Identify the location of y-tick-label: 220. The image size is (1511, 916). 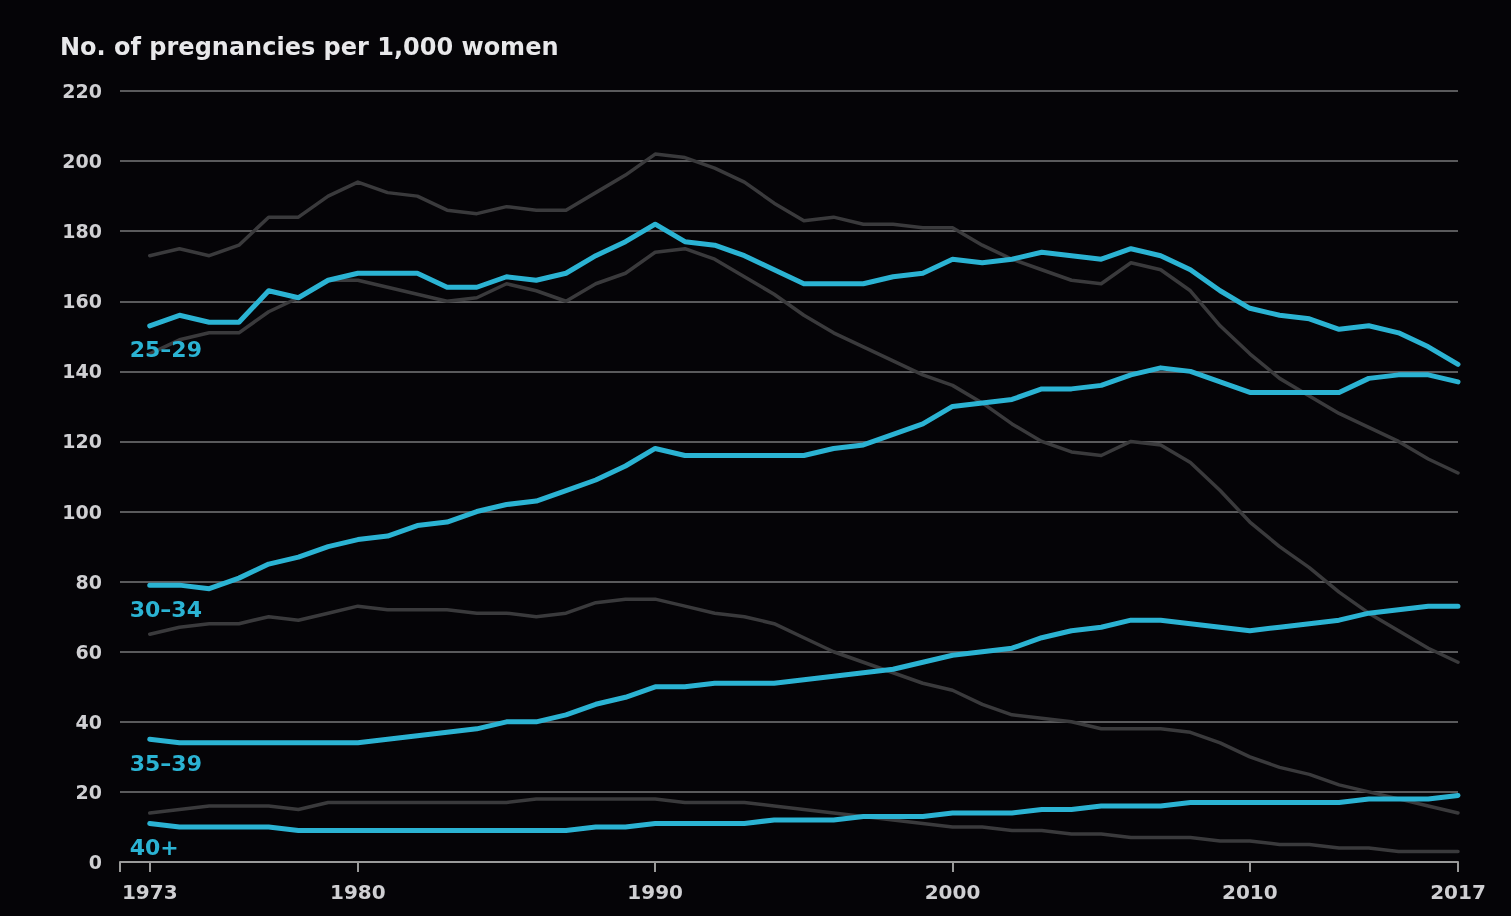
(82, 91).